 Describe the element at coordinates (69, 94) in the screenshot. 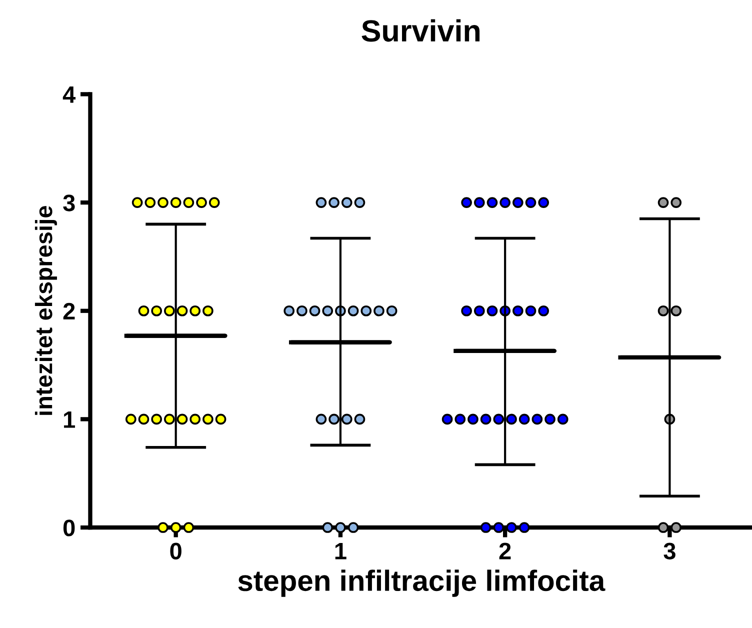

I see `y-tick-label: 4` at that location.